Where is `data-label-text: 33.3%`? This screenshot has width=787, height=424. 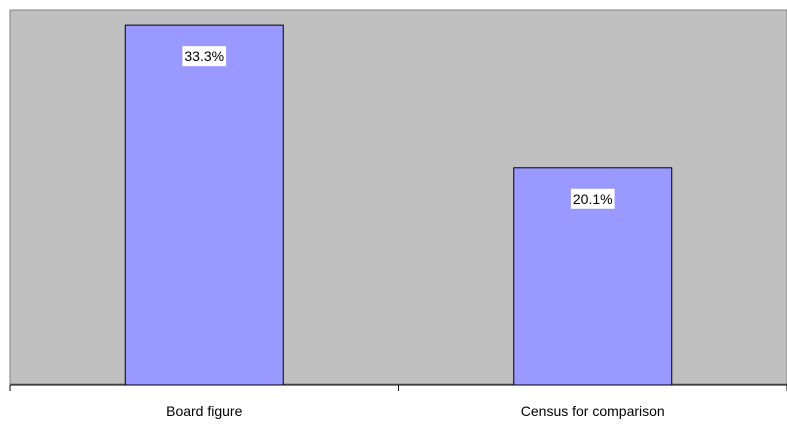 data-label-text: 33.3% is located at coordinates (204, 56).